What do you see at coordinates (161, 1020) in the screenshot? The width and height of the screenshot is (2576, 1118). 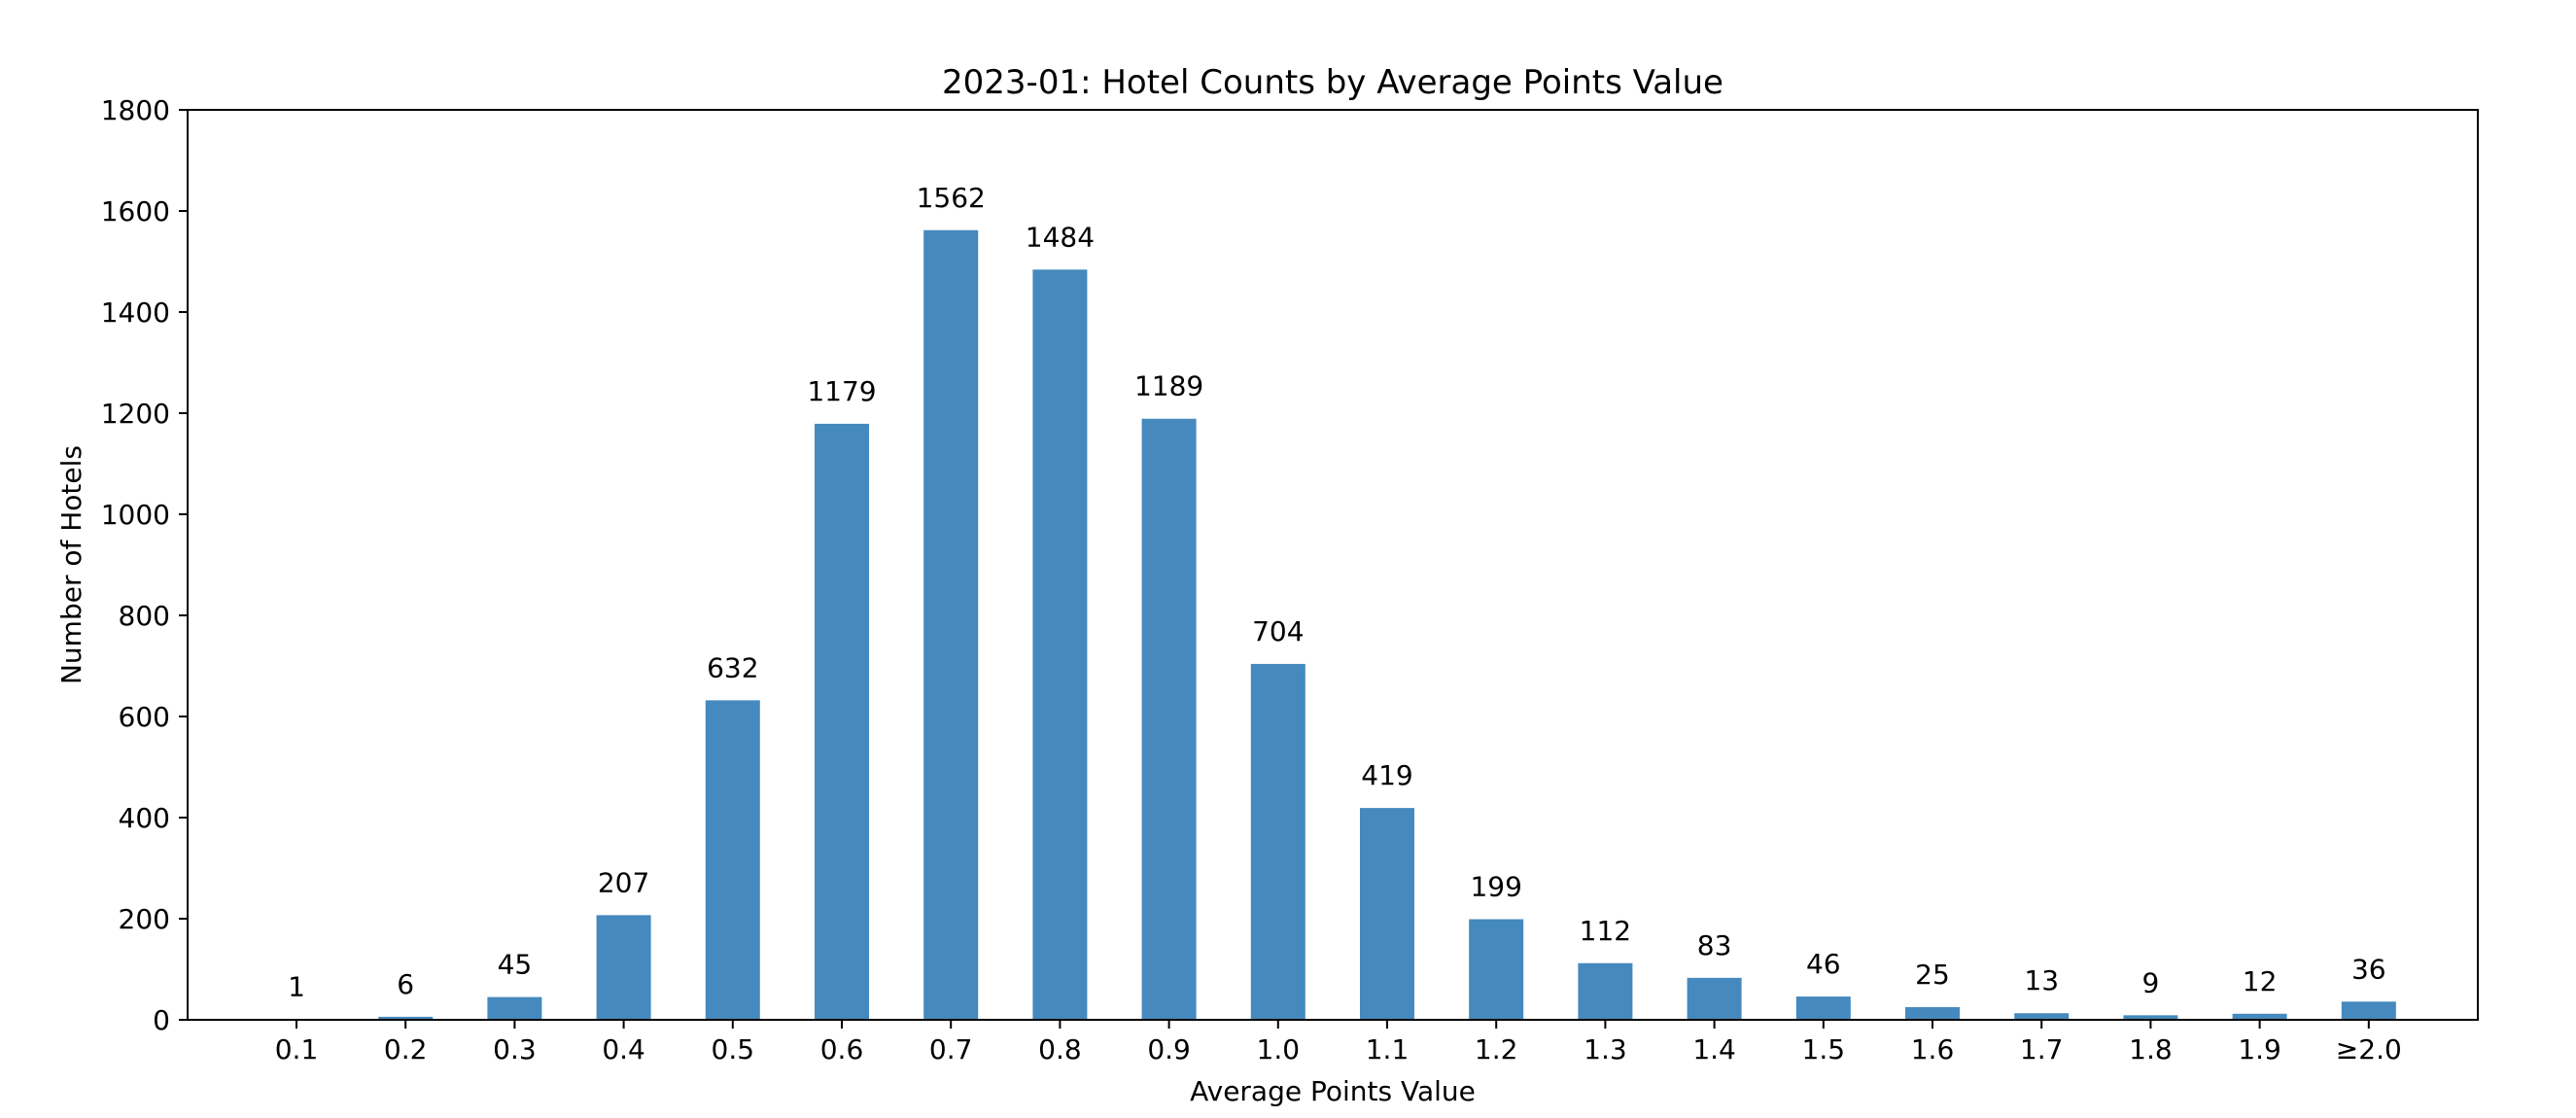 I see `y-tick-label: 0` at bounding box center [161, 1020].